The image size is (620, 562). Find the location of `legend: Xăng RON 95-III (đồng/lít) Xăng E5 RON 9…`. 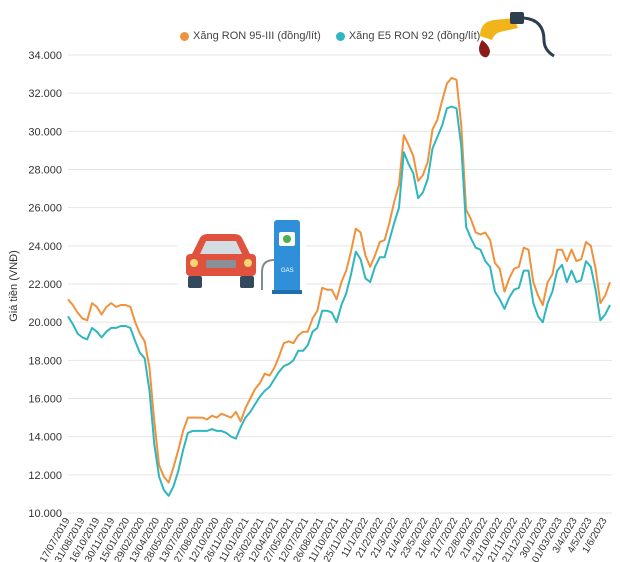

legend: Xăng RON 95-III (đồng/lít) Xăng E5 RON 9… is located at coordinates (336, 37).